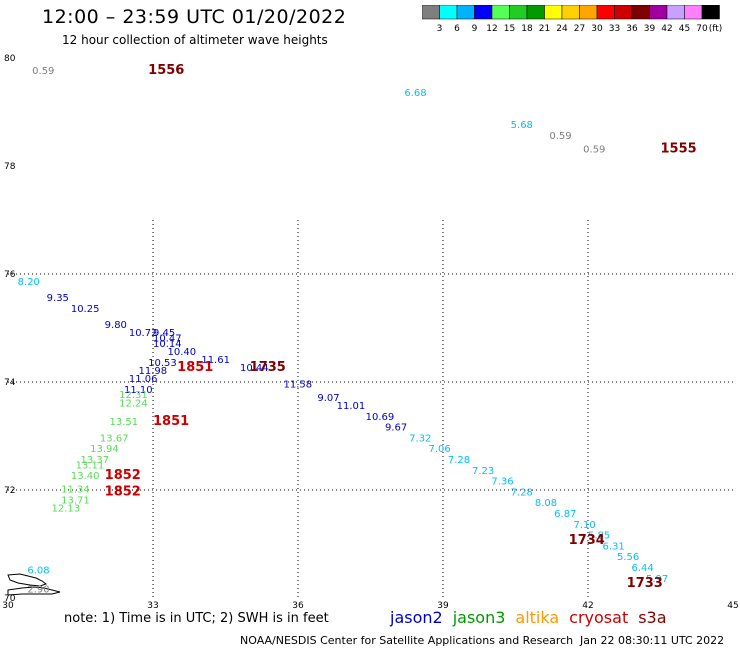 The image size is (740, 650). What do you see at coordinates (10, 167) in the screenshot?
I see `y-tick-label: 78` at bounding box center [10, 167].